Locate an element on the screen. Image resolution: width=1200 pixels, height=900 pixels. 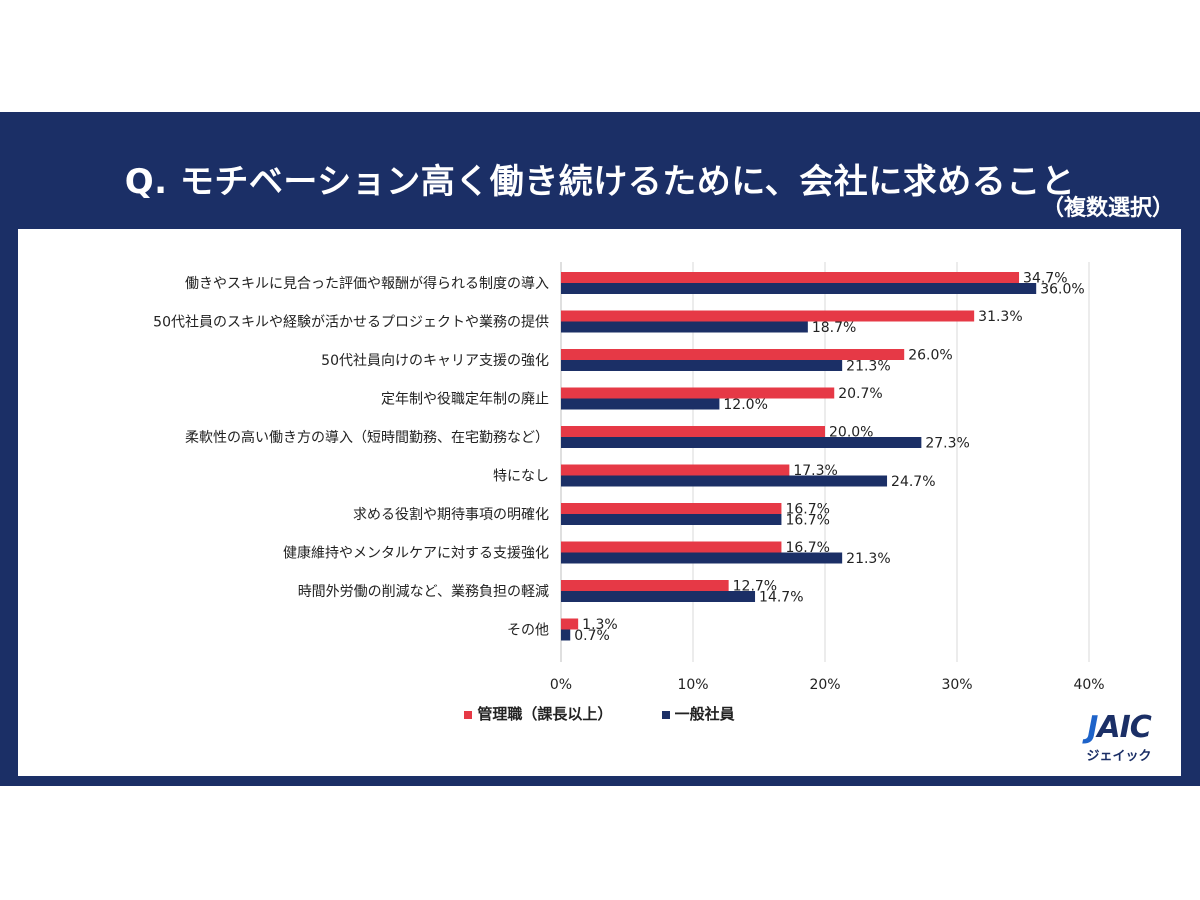
data-label-general: 0.7% is located at coordinates (592, 636).